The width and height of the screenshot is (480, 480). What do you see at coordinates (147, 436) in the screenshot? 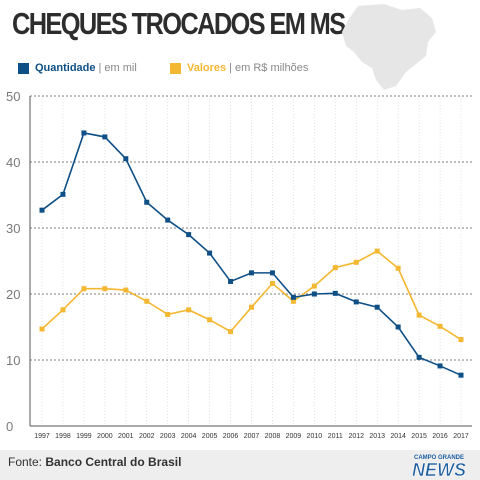
I see `x-tick-label: 2002` at bounding box center [147, 436].